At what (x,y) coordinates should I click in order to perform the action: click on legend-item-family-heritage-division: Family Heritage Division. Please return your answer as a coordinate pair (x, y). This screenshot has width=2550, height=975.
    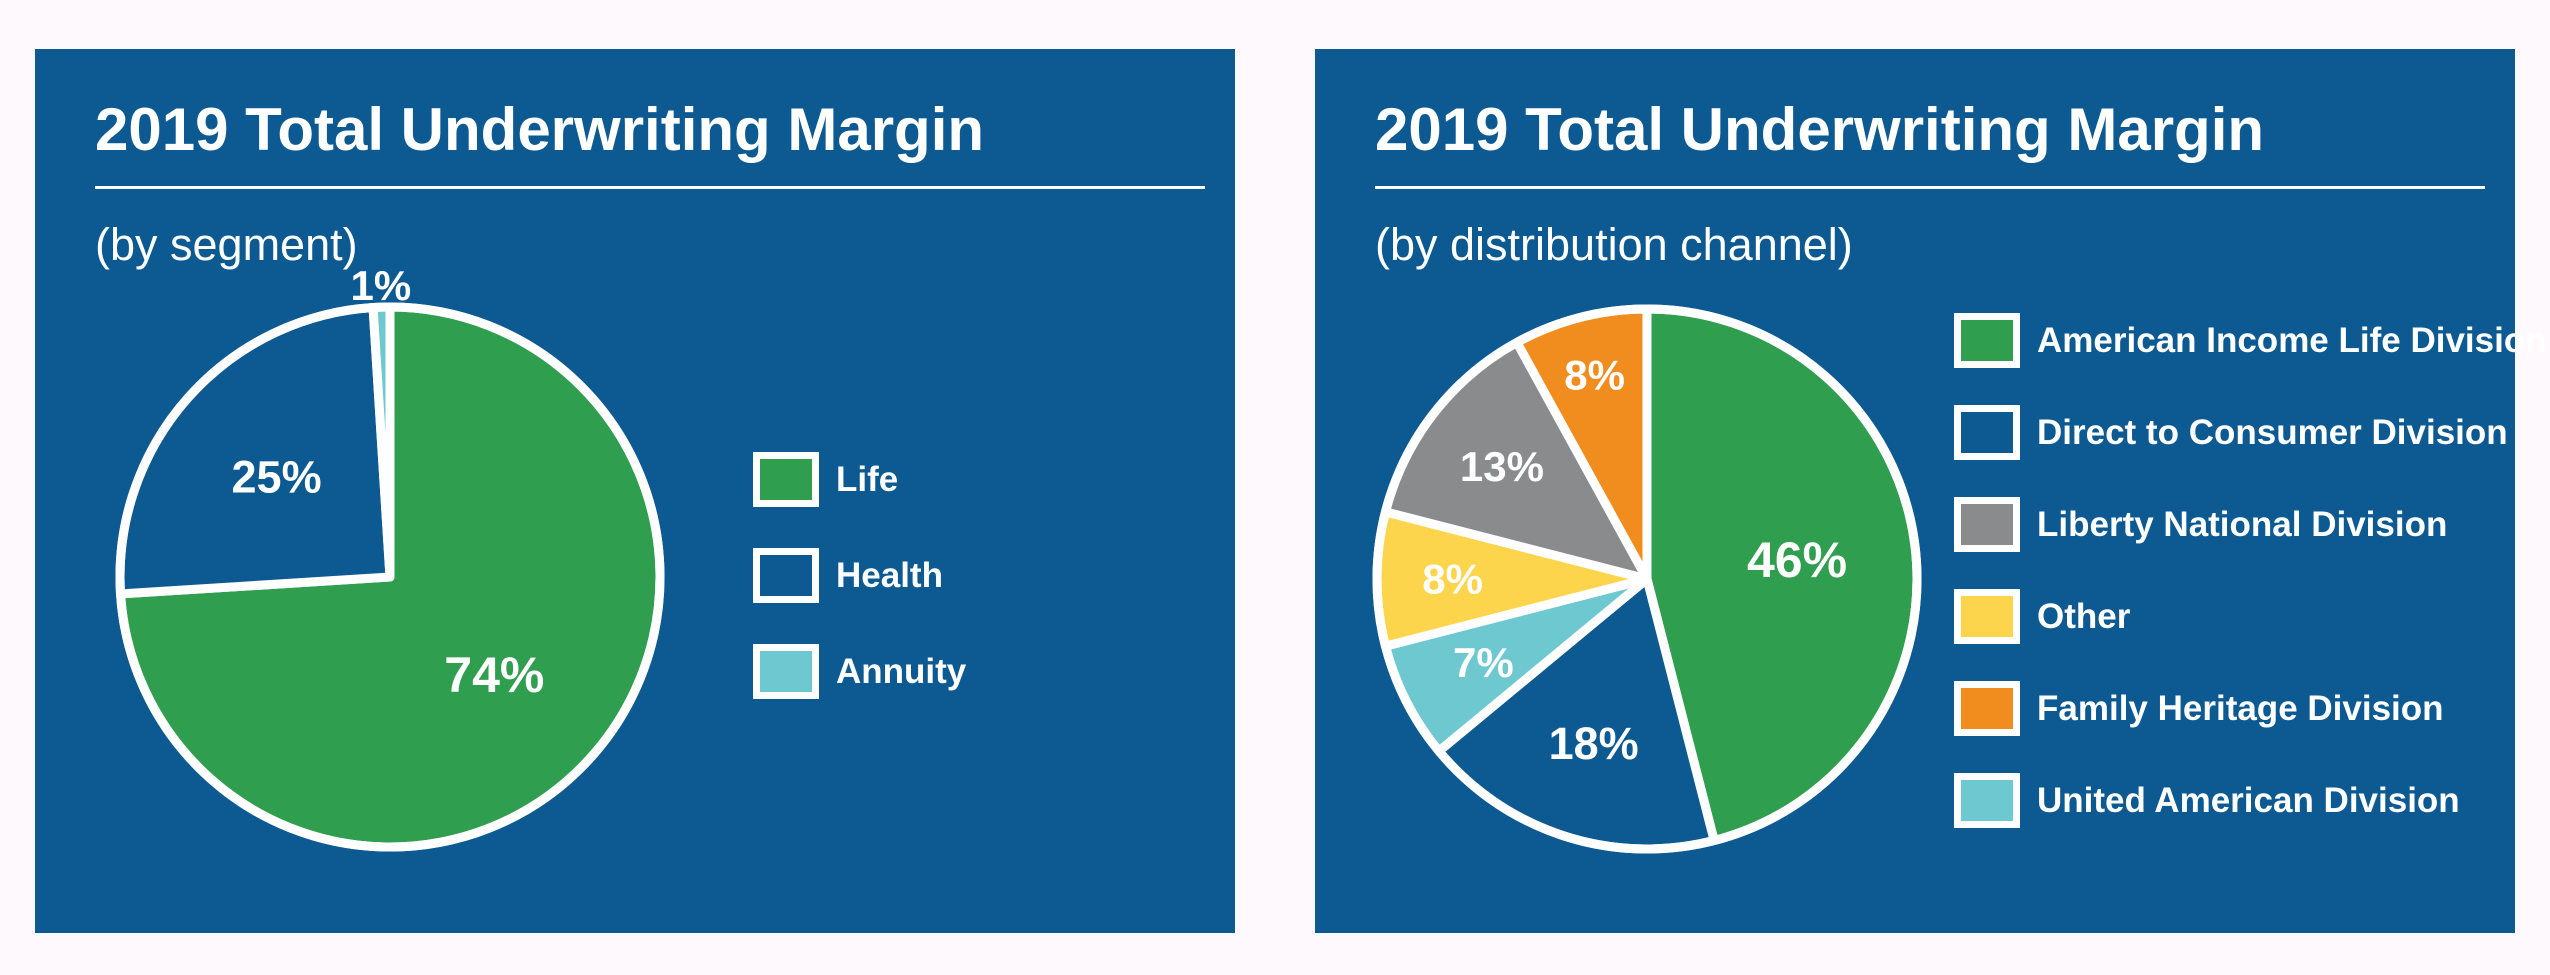
    Looking at the image, I should click on (2250, 708).